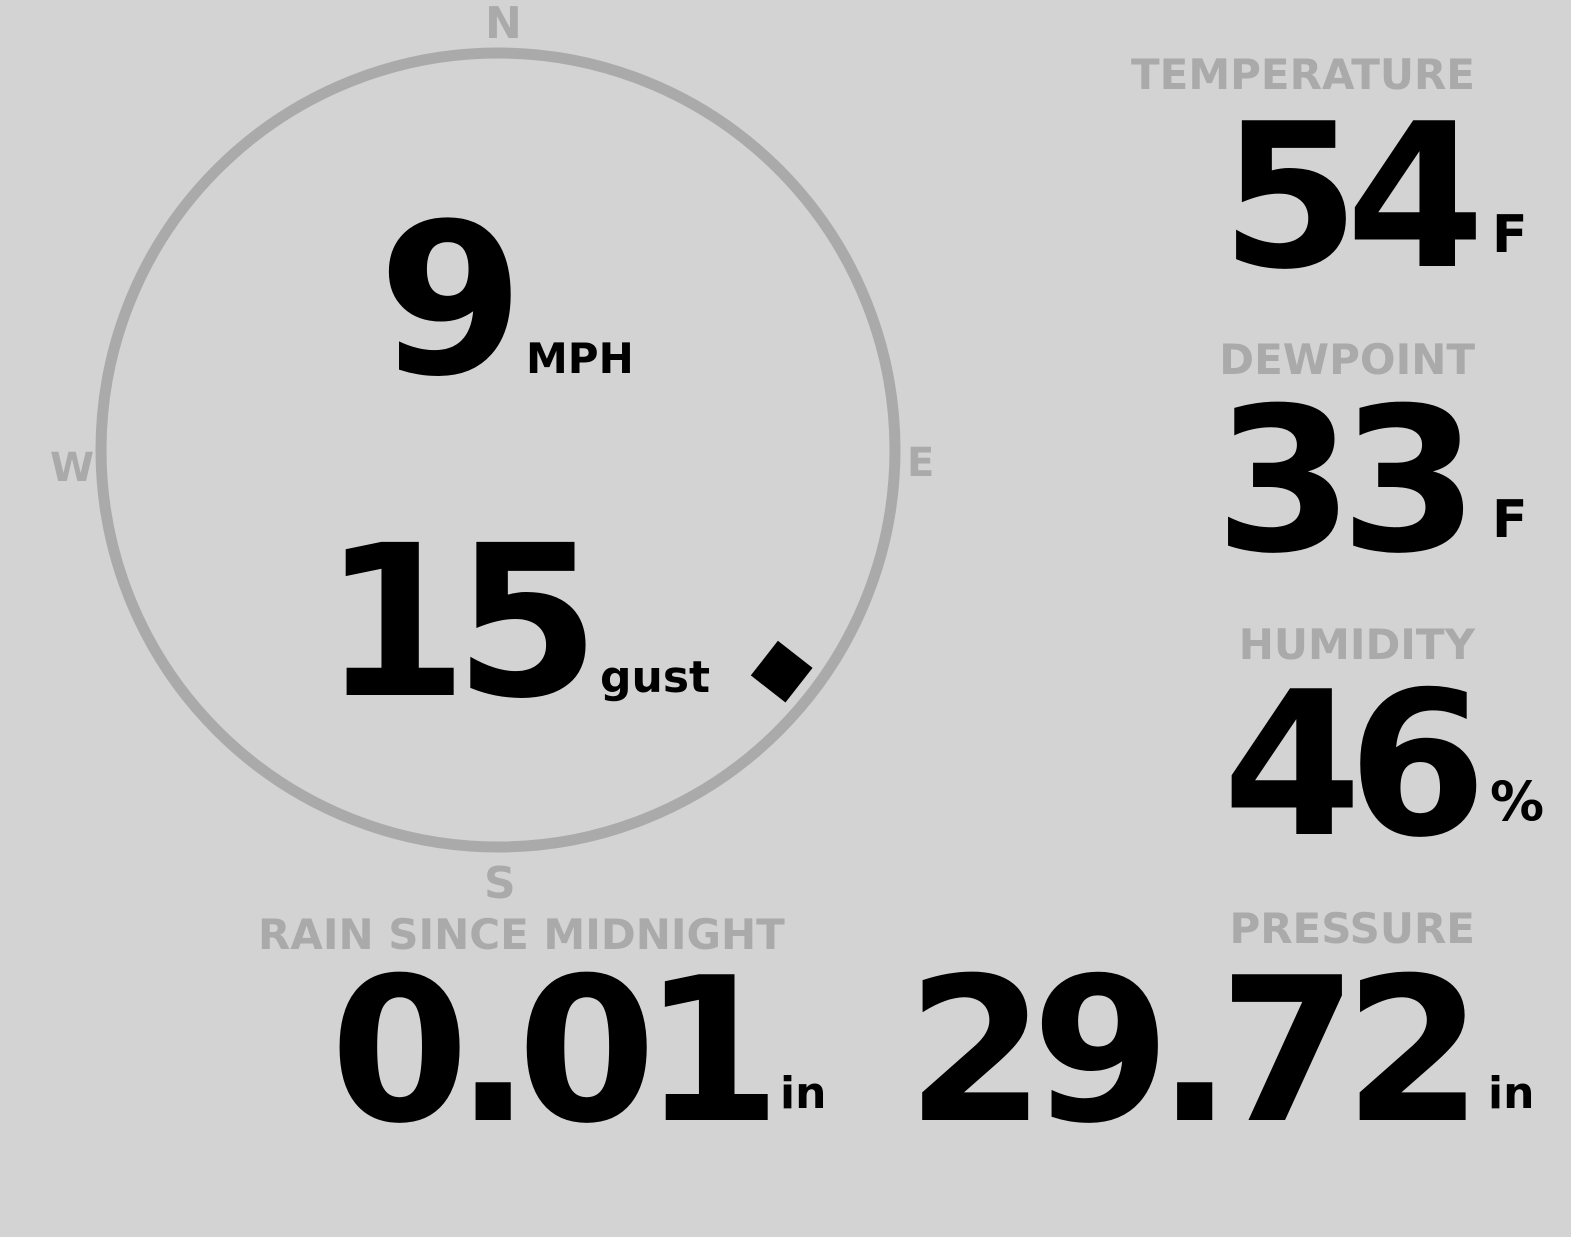  What do you see at coordinates (1354, 765) in the screenshot?
I see `humidity-value: 46` at bounding box center [1354, 765].